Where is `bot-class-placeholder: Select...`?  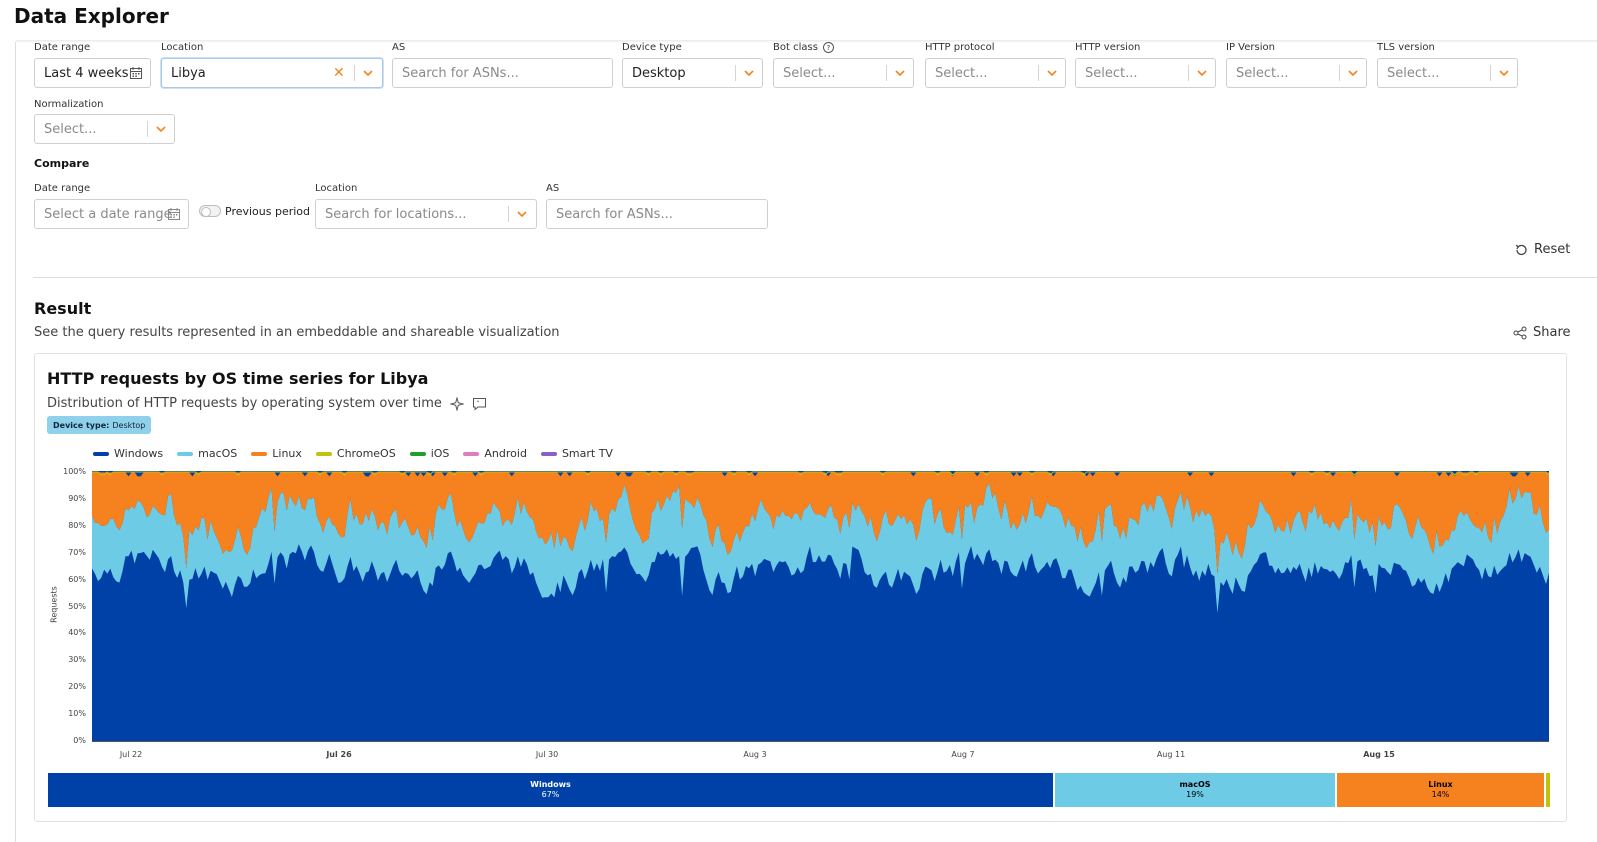 bot-class-placeholder: Select... is located at coordinates (809, 73).